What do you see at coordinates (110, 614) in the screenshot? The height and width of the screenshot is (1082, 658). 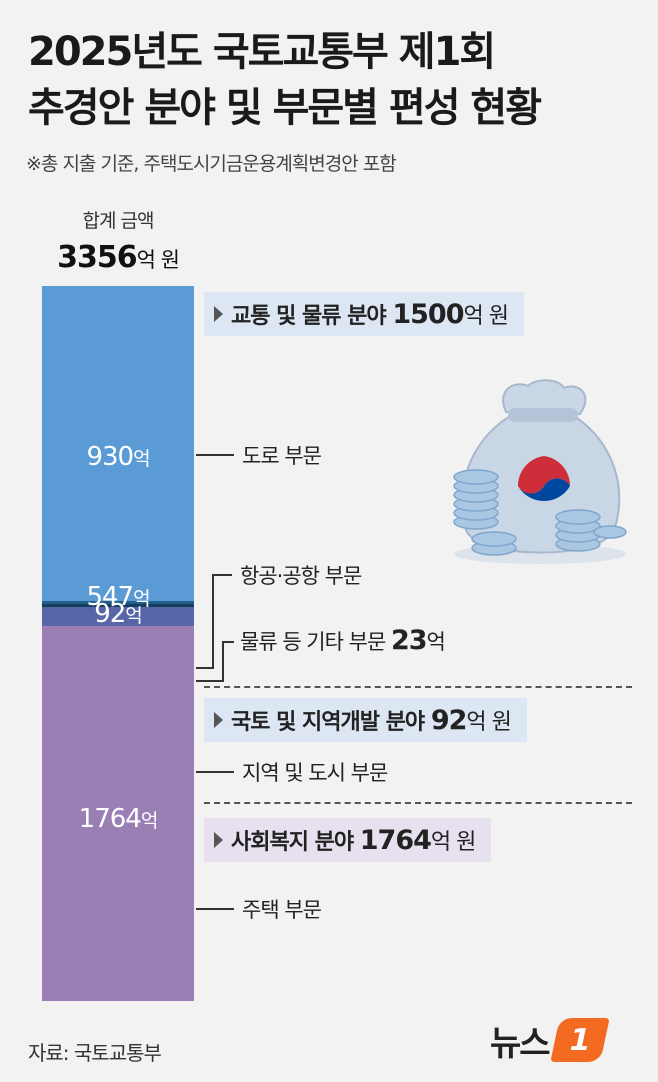 I see `bar-value-number: 92` at bounding box center [110, 614].